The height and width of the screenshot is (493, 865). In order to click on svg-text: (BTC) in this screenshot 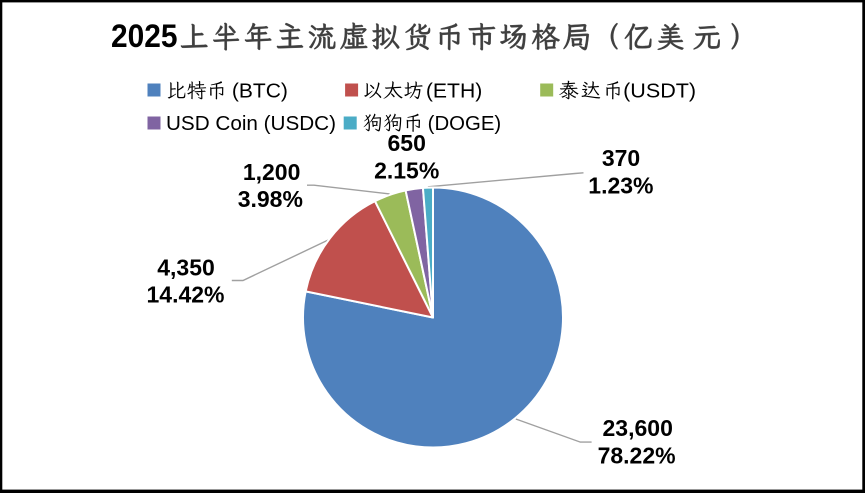, I will do `click(260, 91)`.